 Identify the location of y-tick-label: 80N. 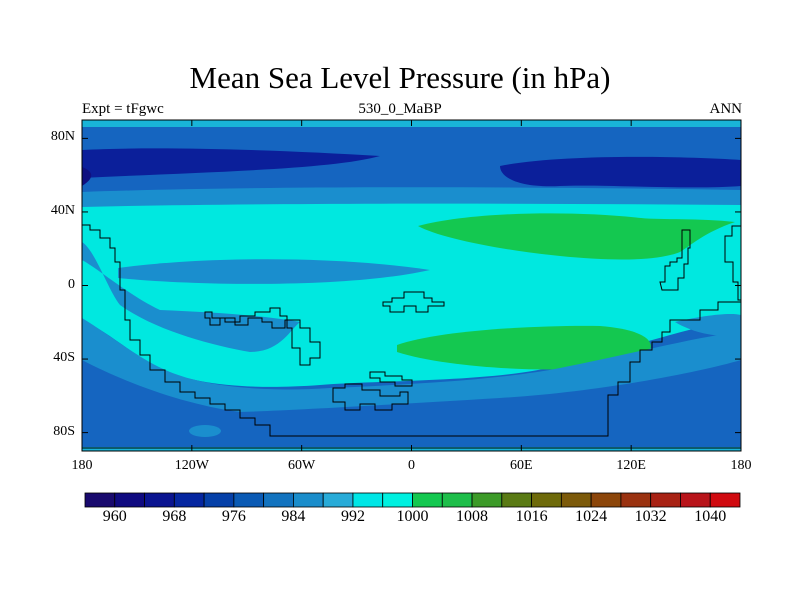
(62, 137).